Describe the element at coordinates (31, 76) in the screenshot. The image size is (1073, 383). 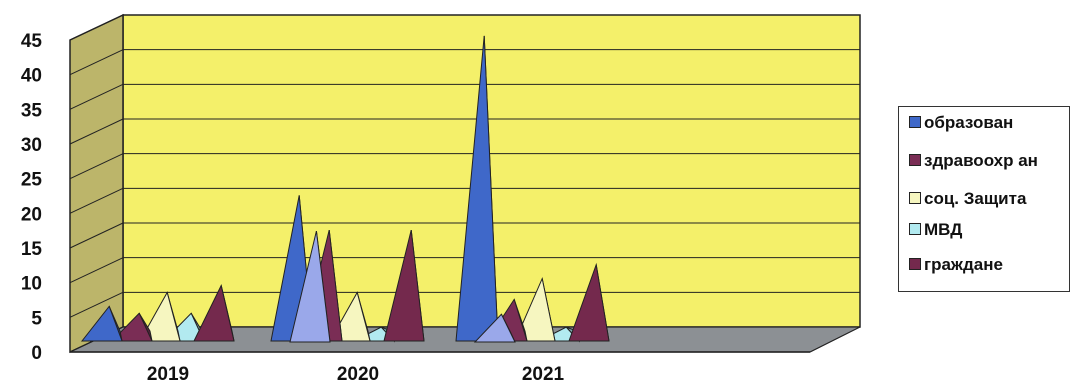
I see `y-tick-label: 40` at that location.